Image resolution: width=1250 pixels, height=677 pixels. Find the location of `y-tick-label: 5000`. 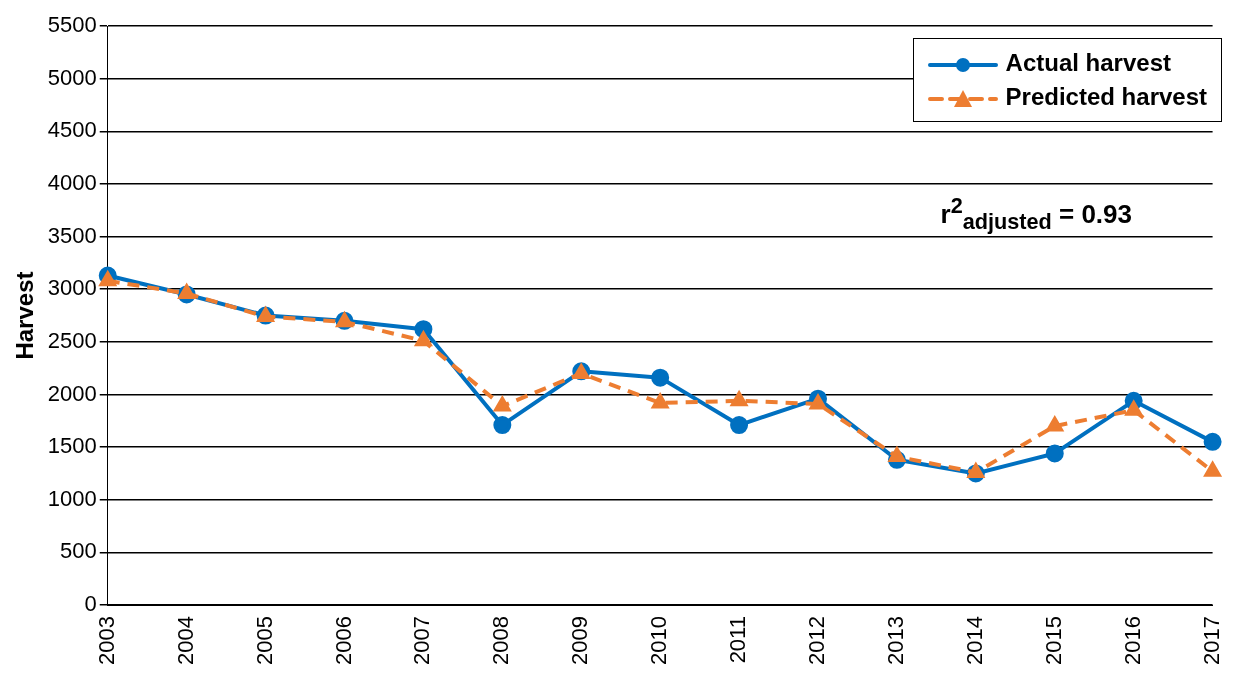

y-tick-label: 5000 is located at coordinates (72, 77).